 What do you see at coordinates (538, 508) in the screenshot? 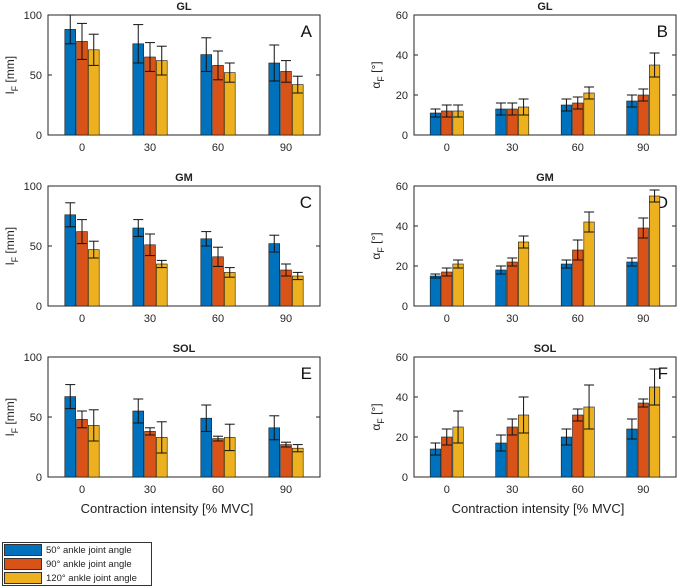
I see `x-axis-label-right: Contraction intensity [% MVC]` at bounding box center [538, 508].